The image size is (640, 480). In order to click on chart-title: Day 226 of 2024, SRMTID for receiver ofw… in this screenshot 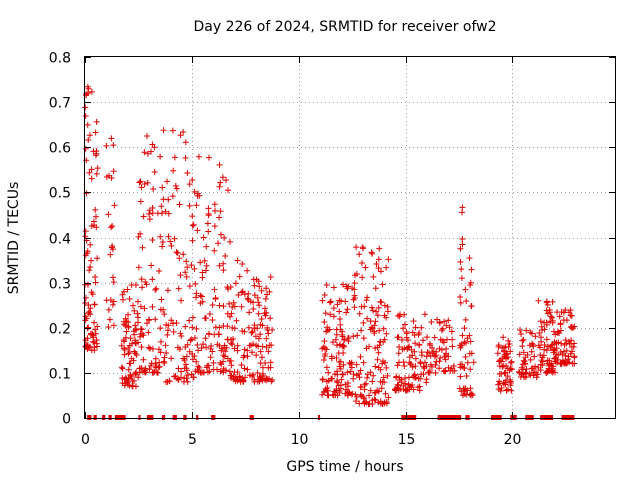, I will do `click(344, 27)`.